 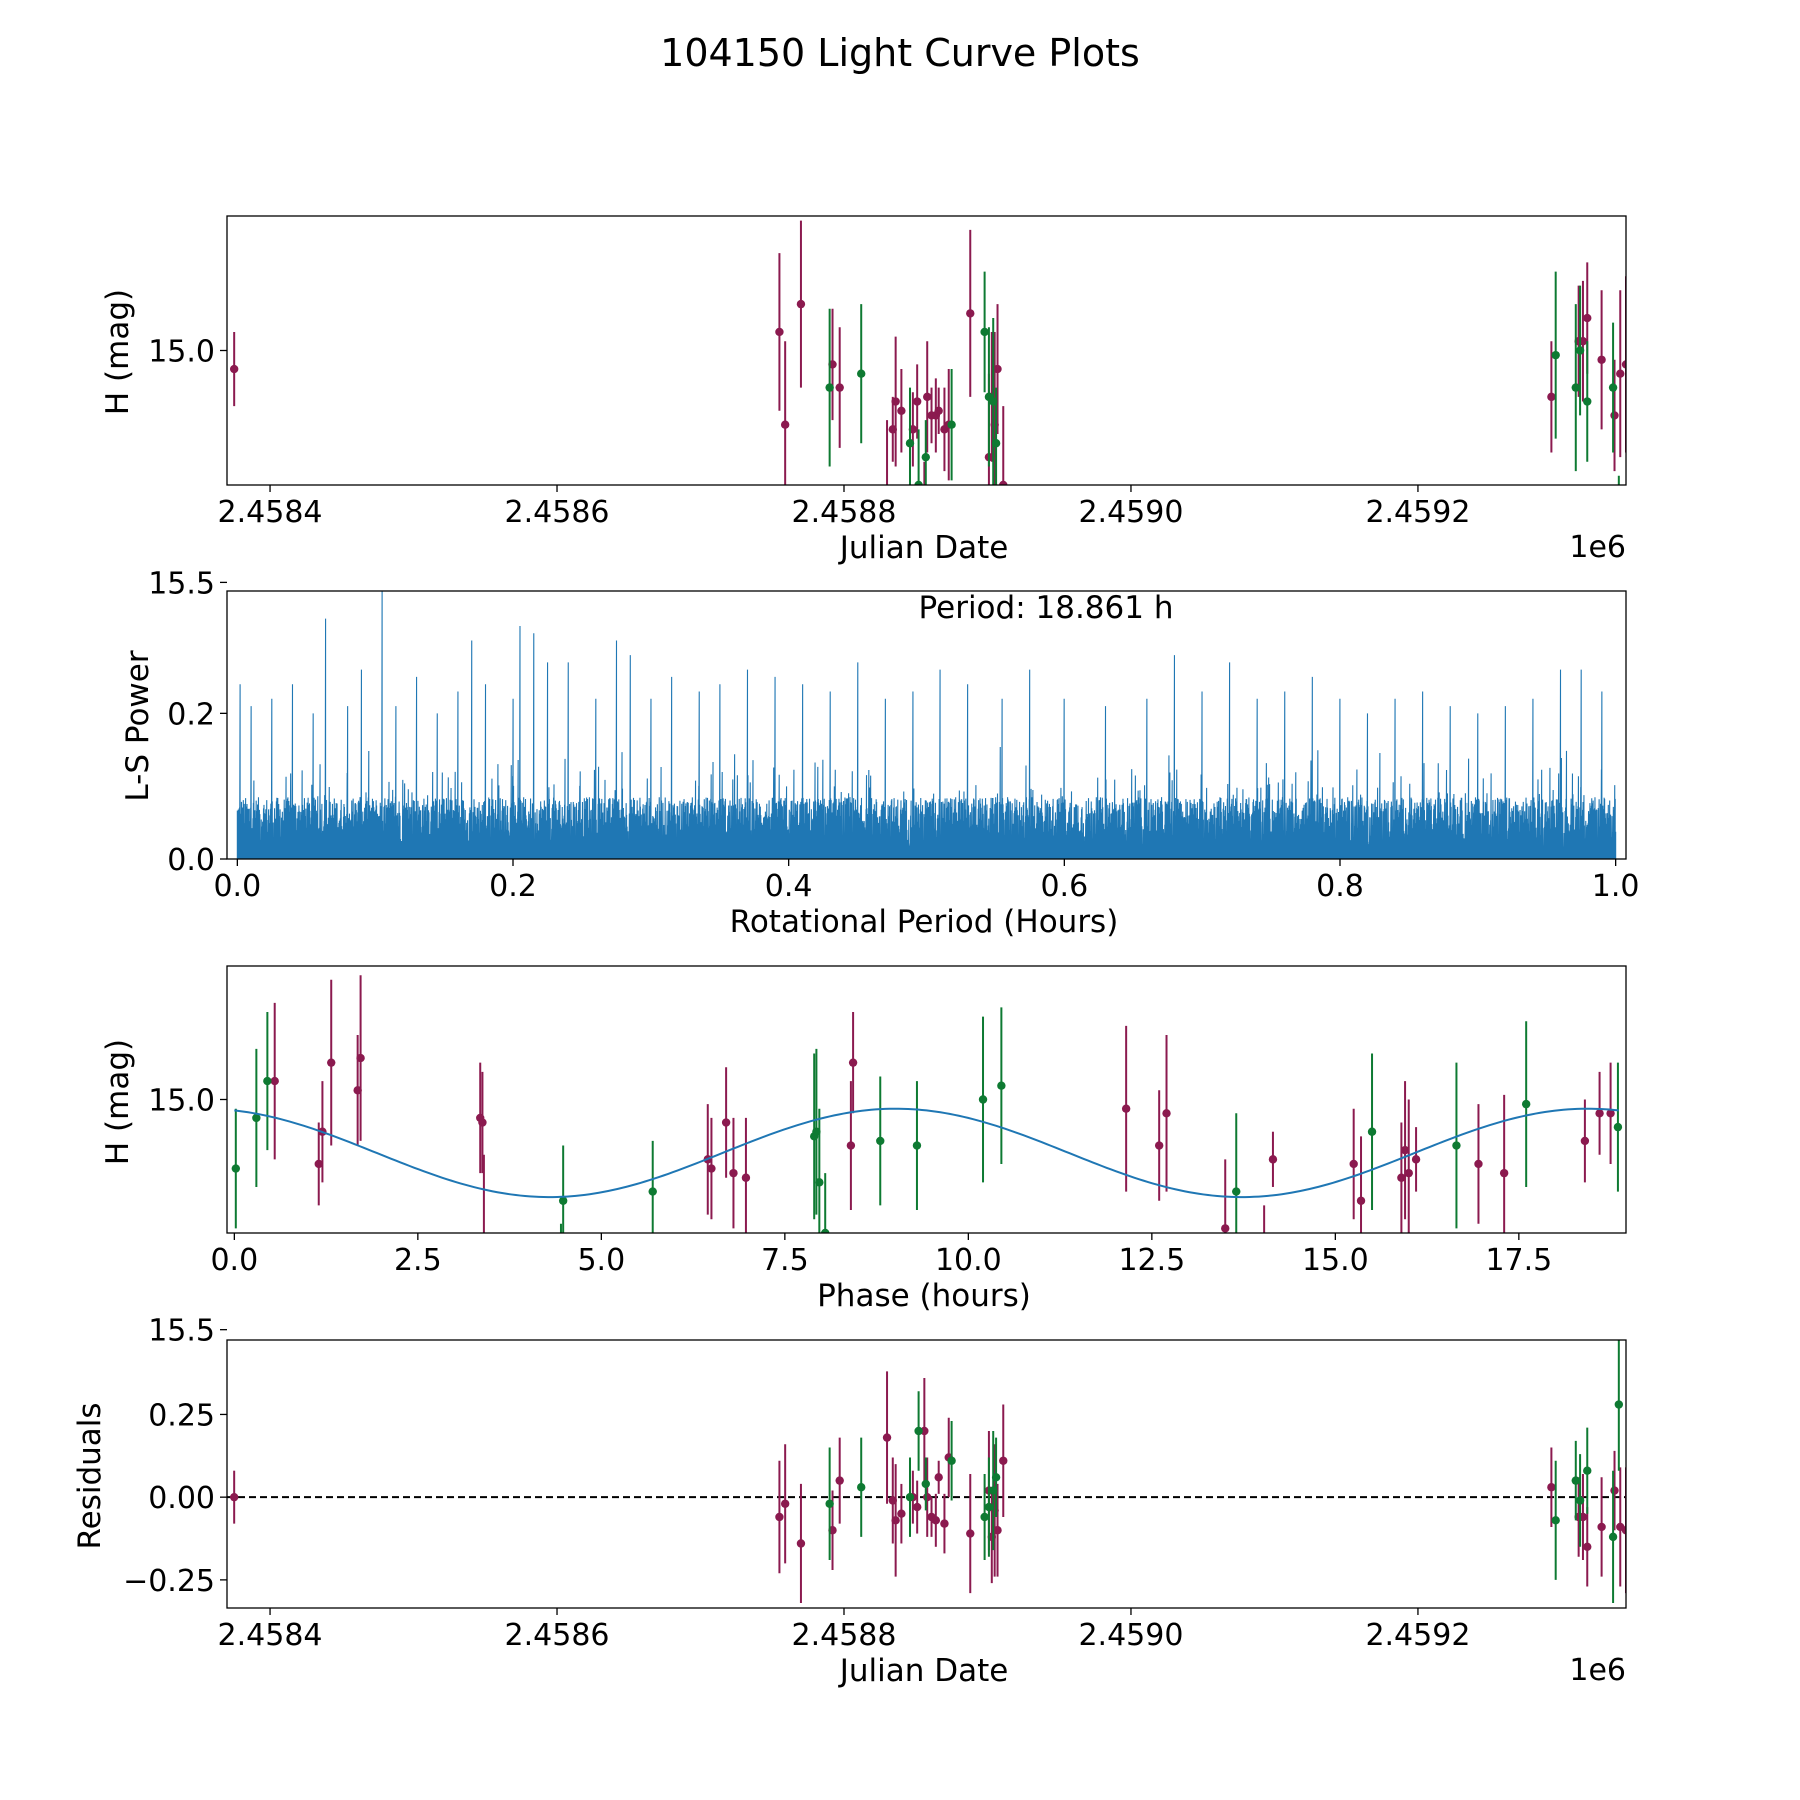 What do you see at coordinates (181, 1101) in the screenshot?
I see `phased-ytick-label: 15.0` at bounding box center [181, 1101].